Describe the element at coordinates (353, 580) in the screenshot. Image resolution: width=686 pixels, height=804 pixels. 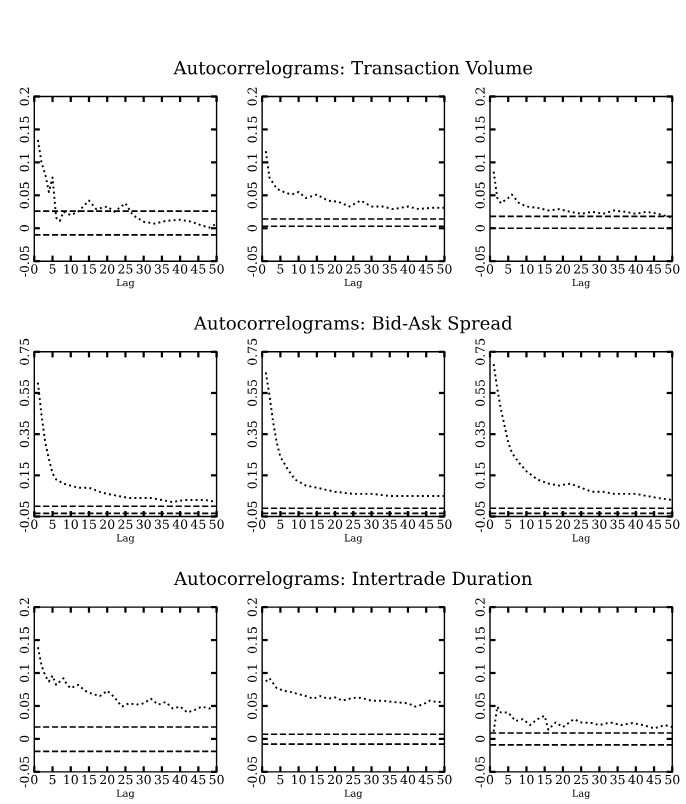
I see `chart-title: Autocorrelograms: Intertrade Duration` at that location.